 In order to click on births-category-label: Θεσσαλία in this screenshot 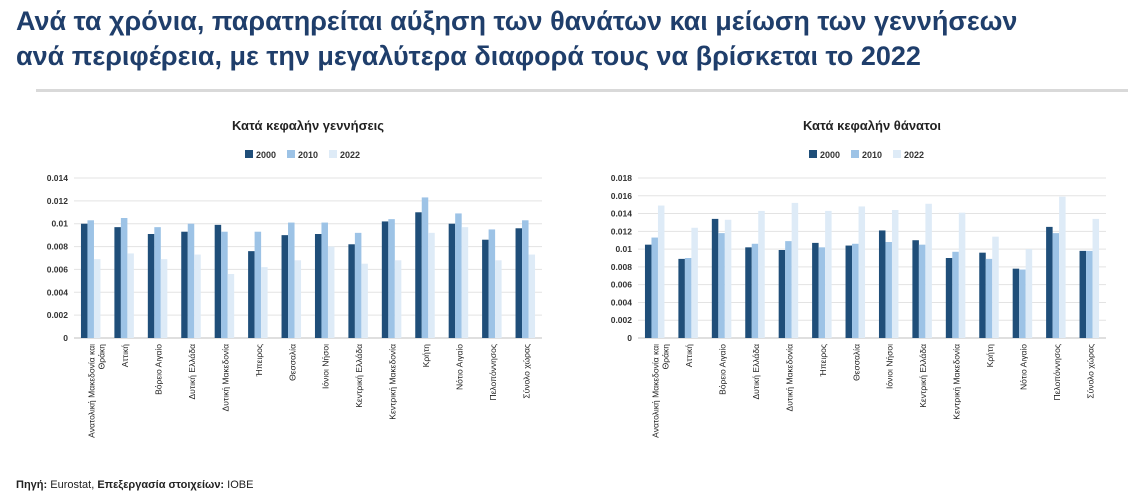, I will do `click(292, 362)`.